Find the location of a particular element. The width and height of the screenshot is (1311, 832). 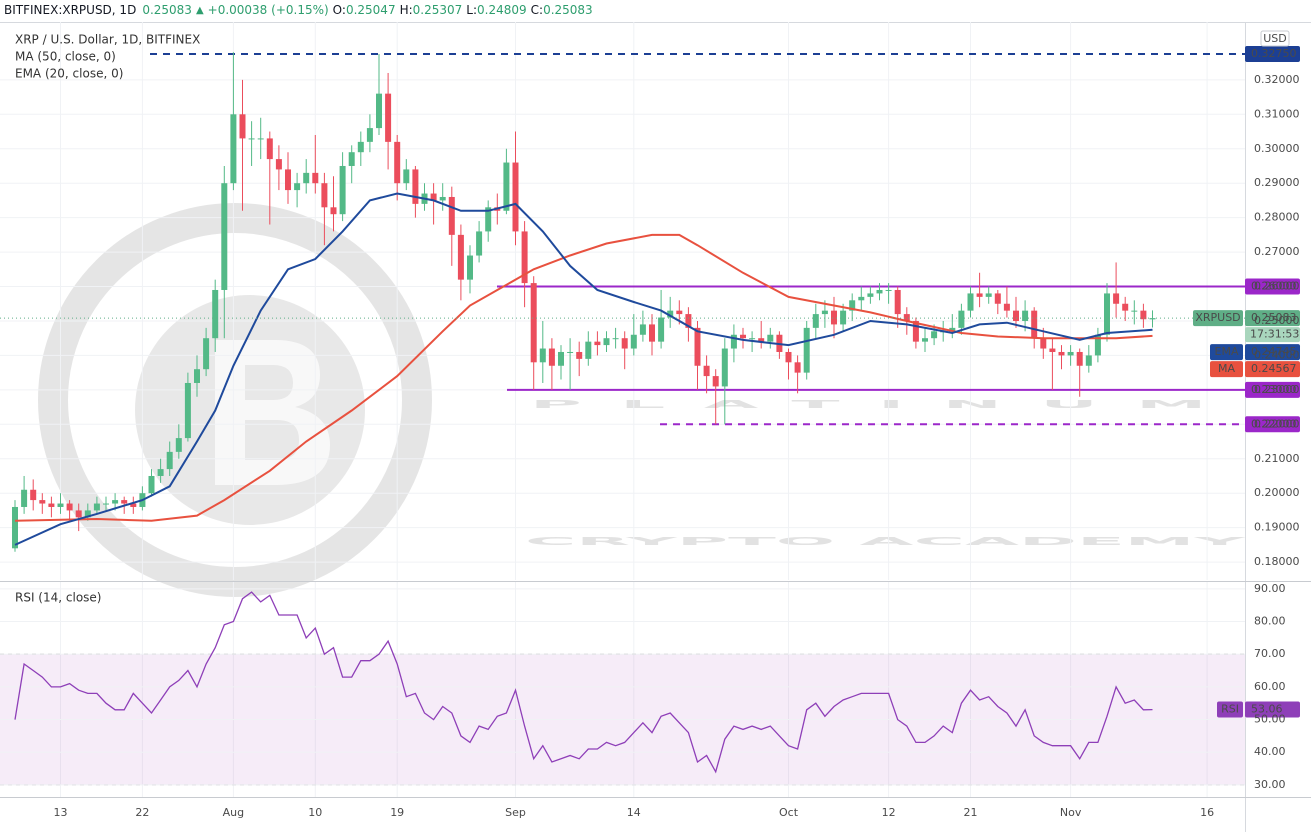

symbol: BITFINEX:XRPUSD, 1D is located at coordinates (70, 10).